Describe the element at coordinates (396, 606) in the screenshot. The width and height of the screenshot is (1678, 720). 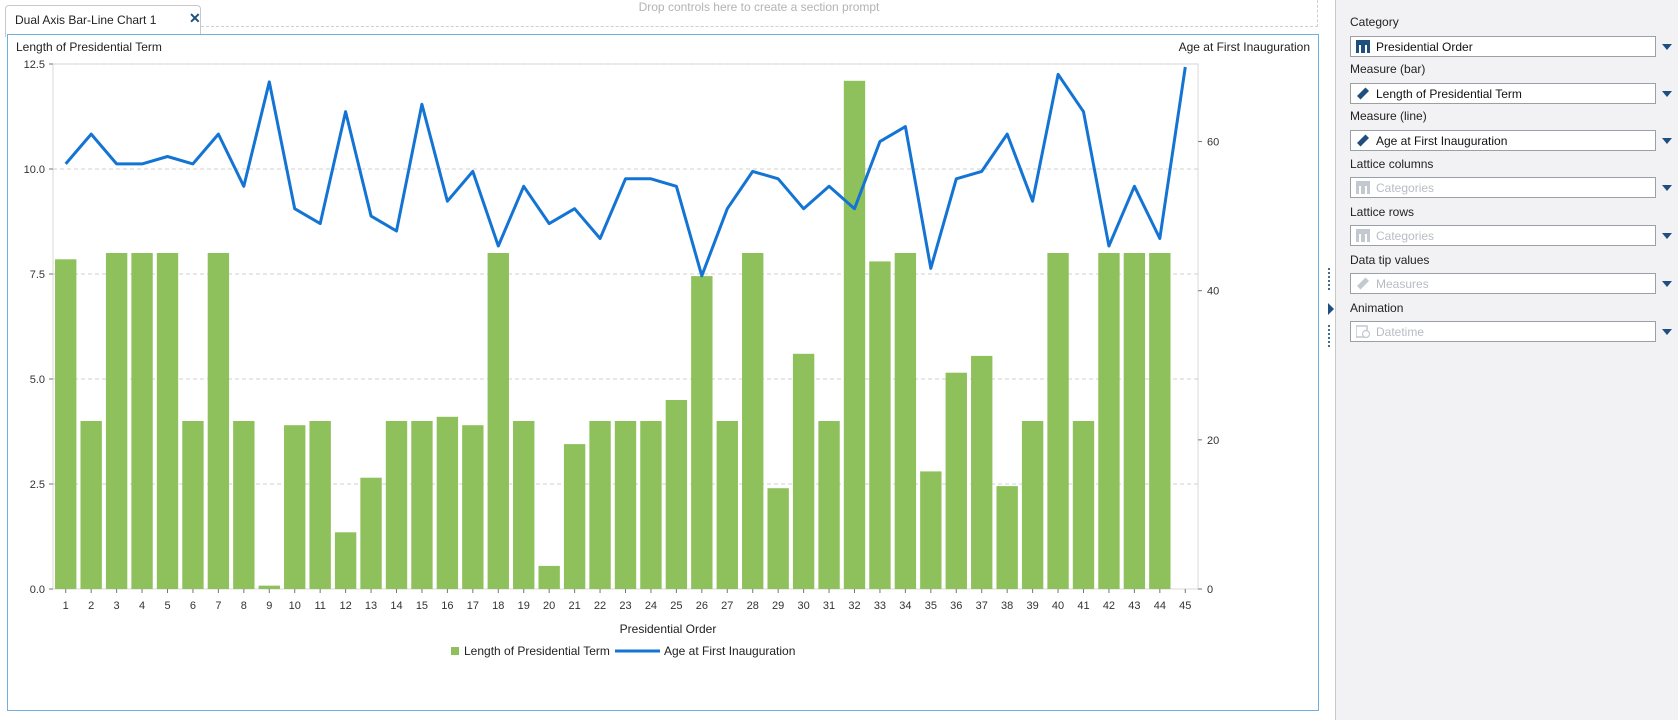
I see `x-tick-label: 14` at that location.